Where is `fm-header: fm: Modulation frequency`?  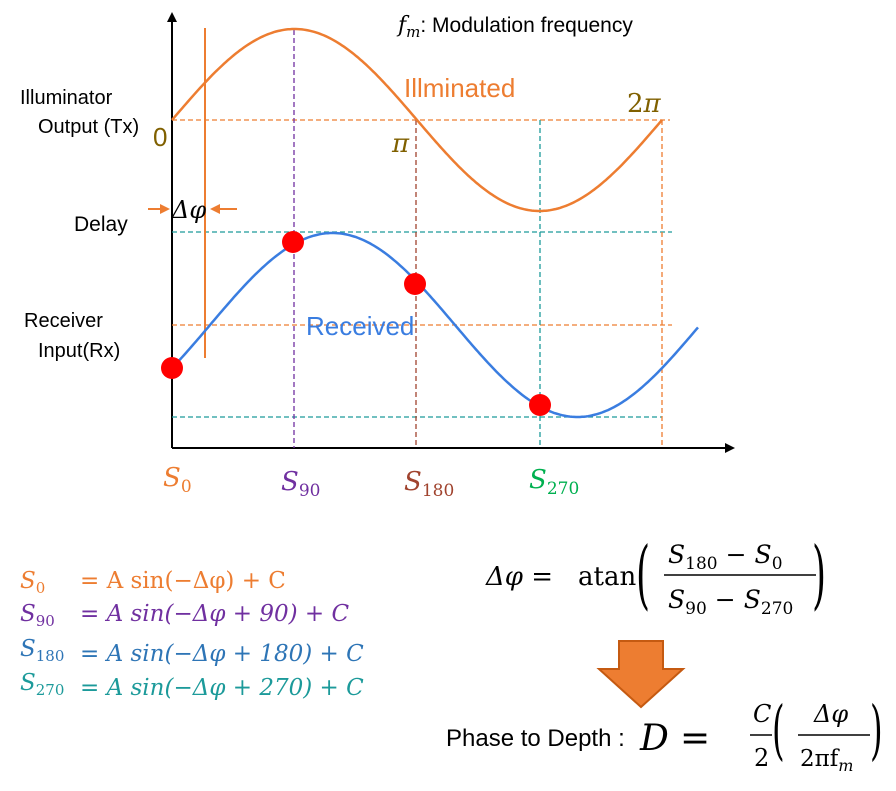
fm-header: fm: Modulation frequency is located at coordinates (514, 27).